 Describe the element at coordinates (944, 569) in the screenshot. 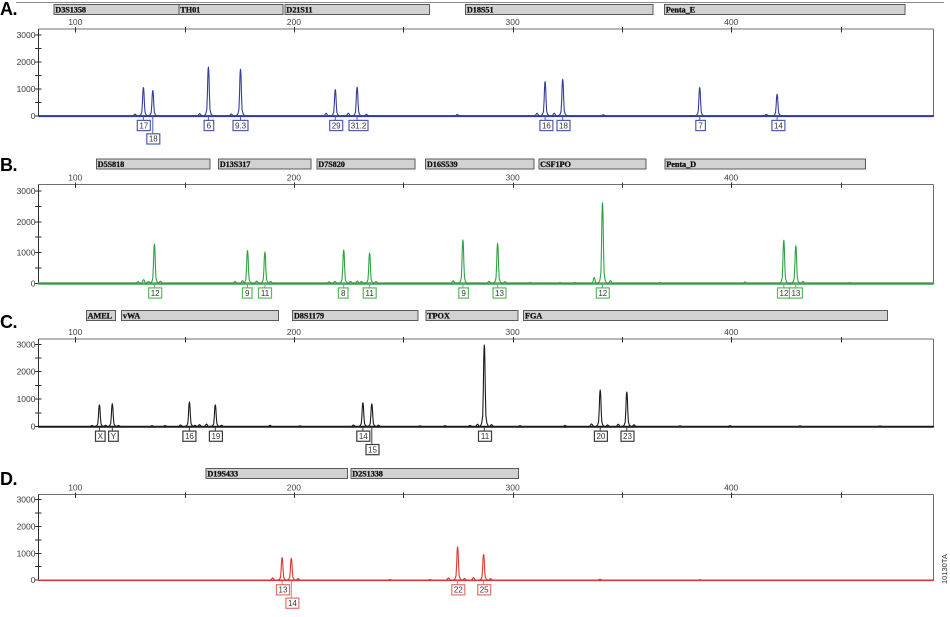

I see `svg-text: 10130TA` at that location.